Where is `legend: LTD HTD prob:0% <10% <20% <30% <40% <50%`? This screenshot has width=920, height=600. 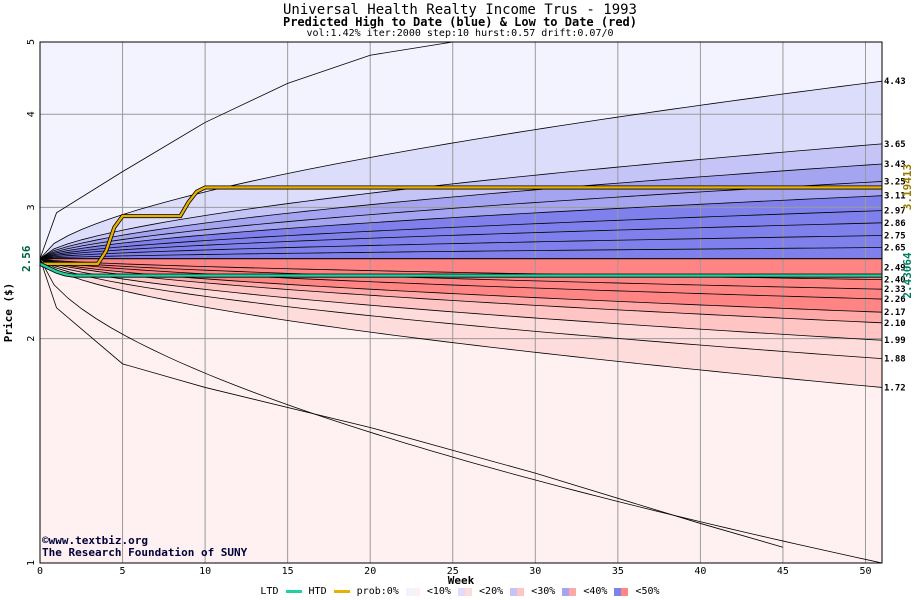
legend: LTD HTD prob:0% <10% <20% <30% <40% <50% is located at coordinates (460, 592).